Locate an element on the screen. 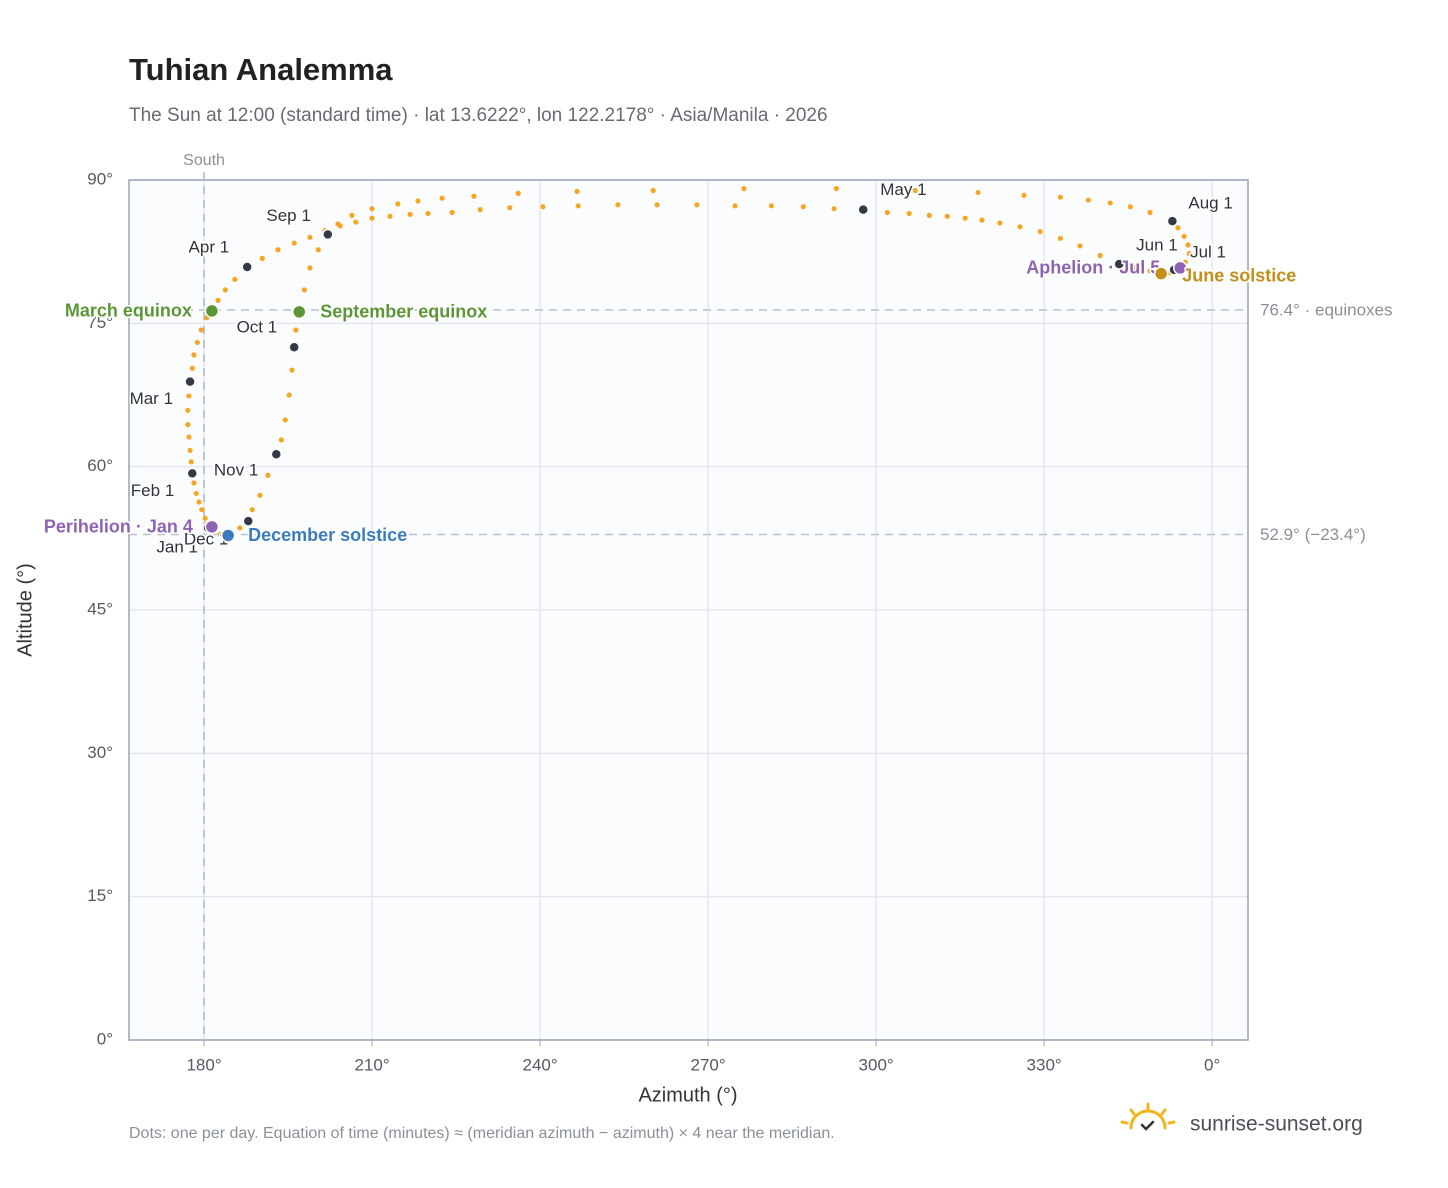 This screenshot has height=1188, width=1448. x-tick-label: 240° is located at coordinates (539, 1064).